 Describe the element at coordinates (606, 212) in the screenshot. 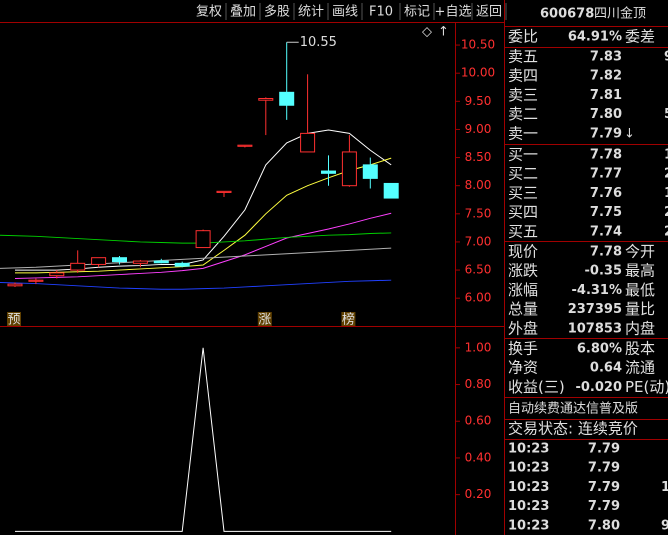

I see `row-value: 7.75` at that location.